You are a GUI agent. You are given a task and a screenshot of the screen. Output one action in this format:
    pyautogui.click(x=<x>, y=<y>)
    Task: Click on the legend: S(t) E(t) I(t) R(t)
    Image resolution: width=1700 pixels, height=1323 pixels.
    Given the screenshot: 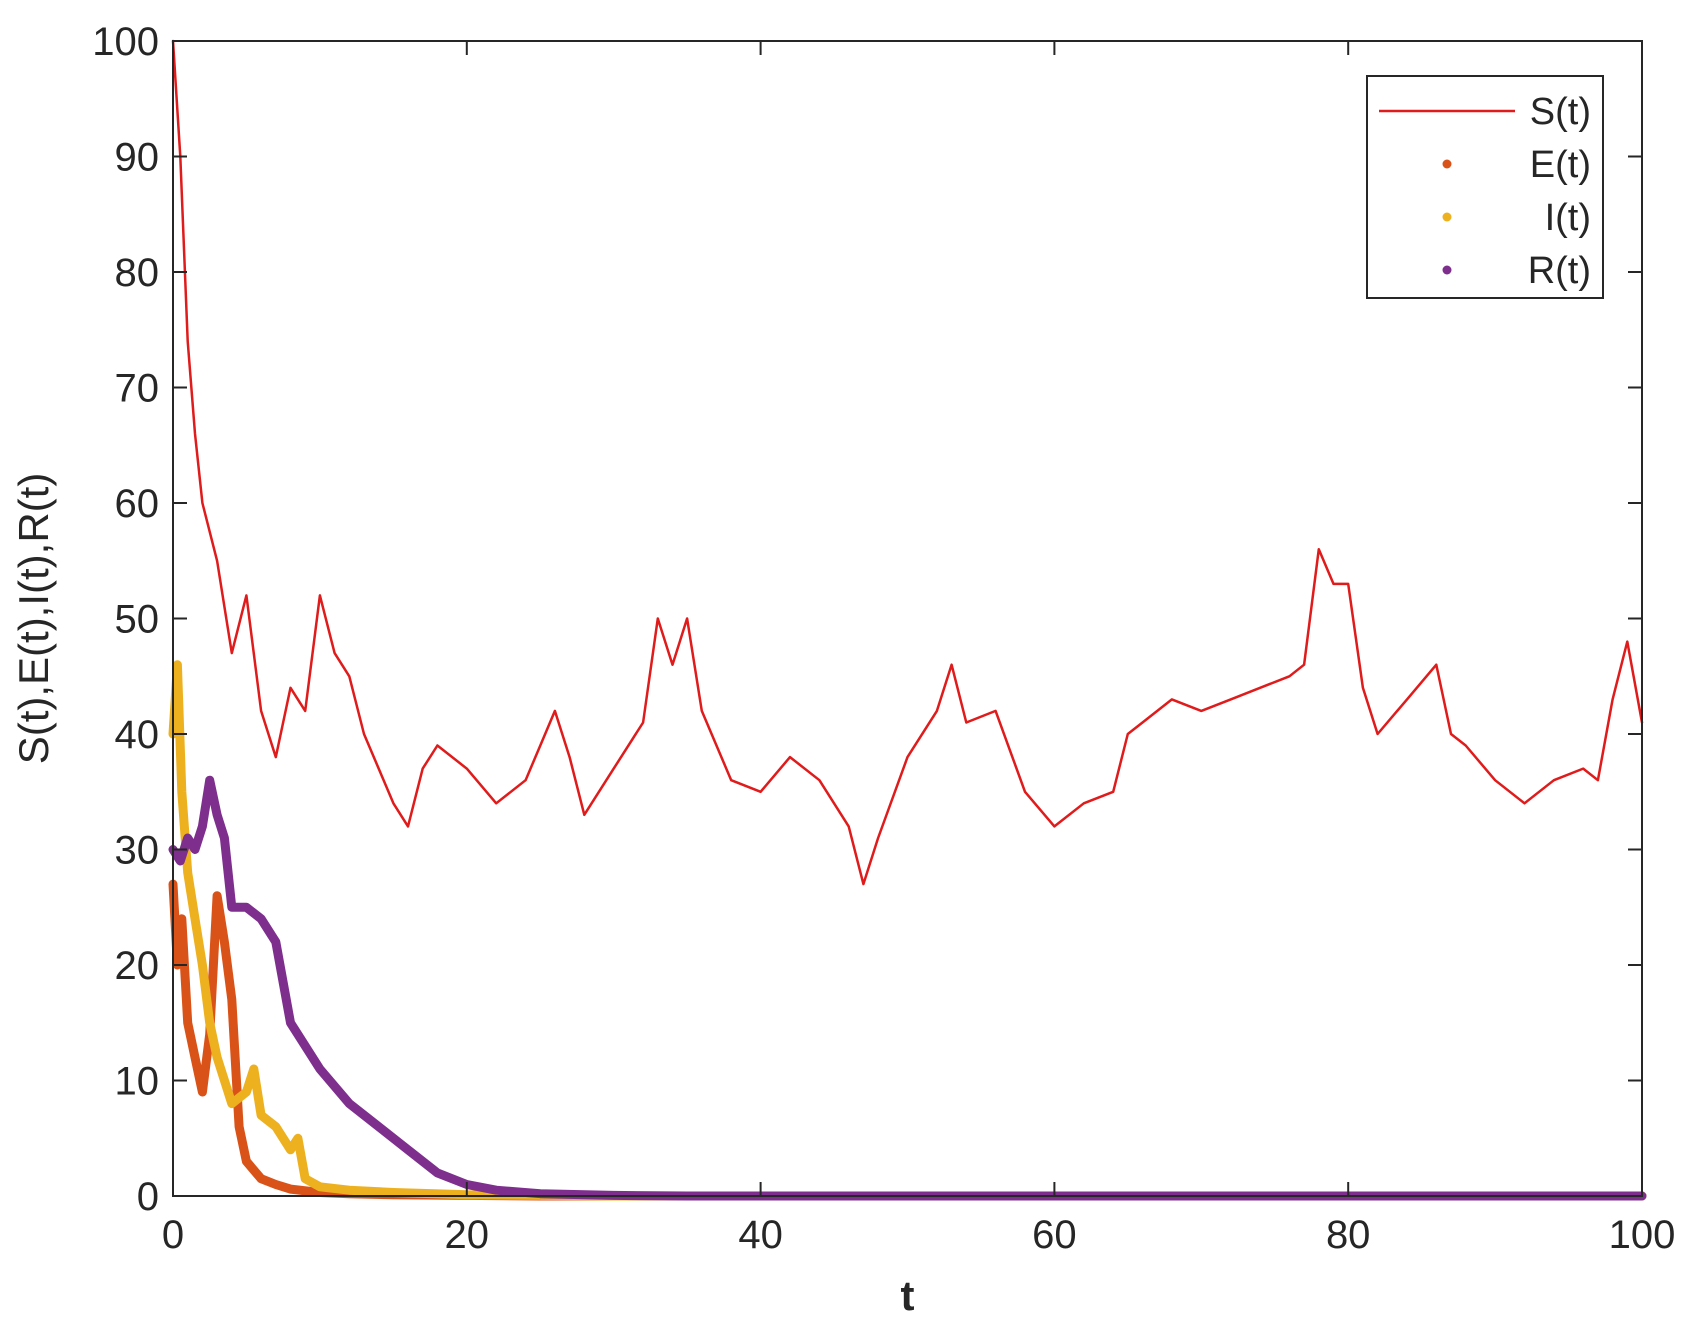 What is the action you would take?
    pyautogui.click(x=1485, y=187)
    